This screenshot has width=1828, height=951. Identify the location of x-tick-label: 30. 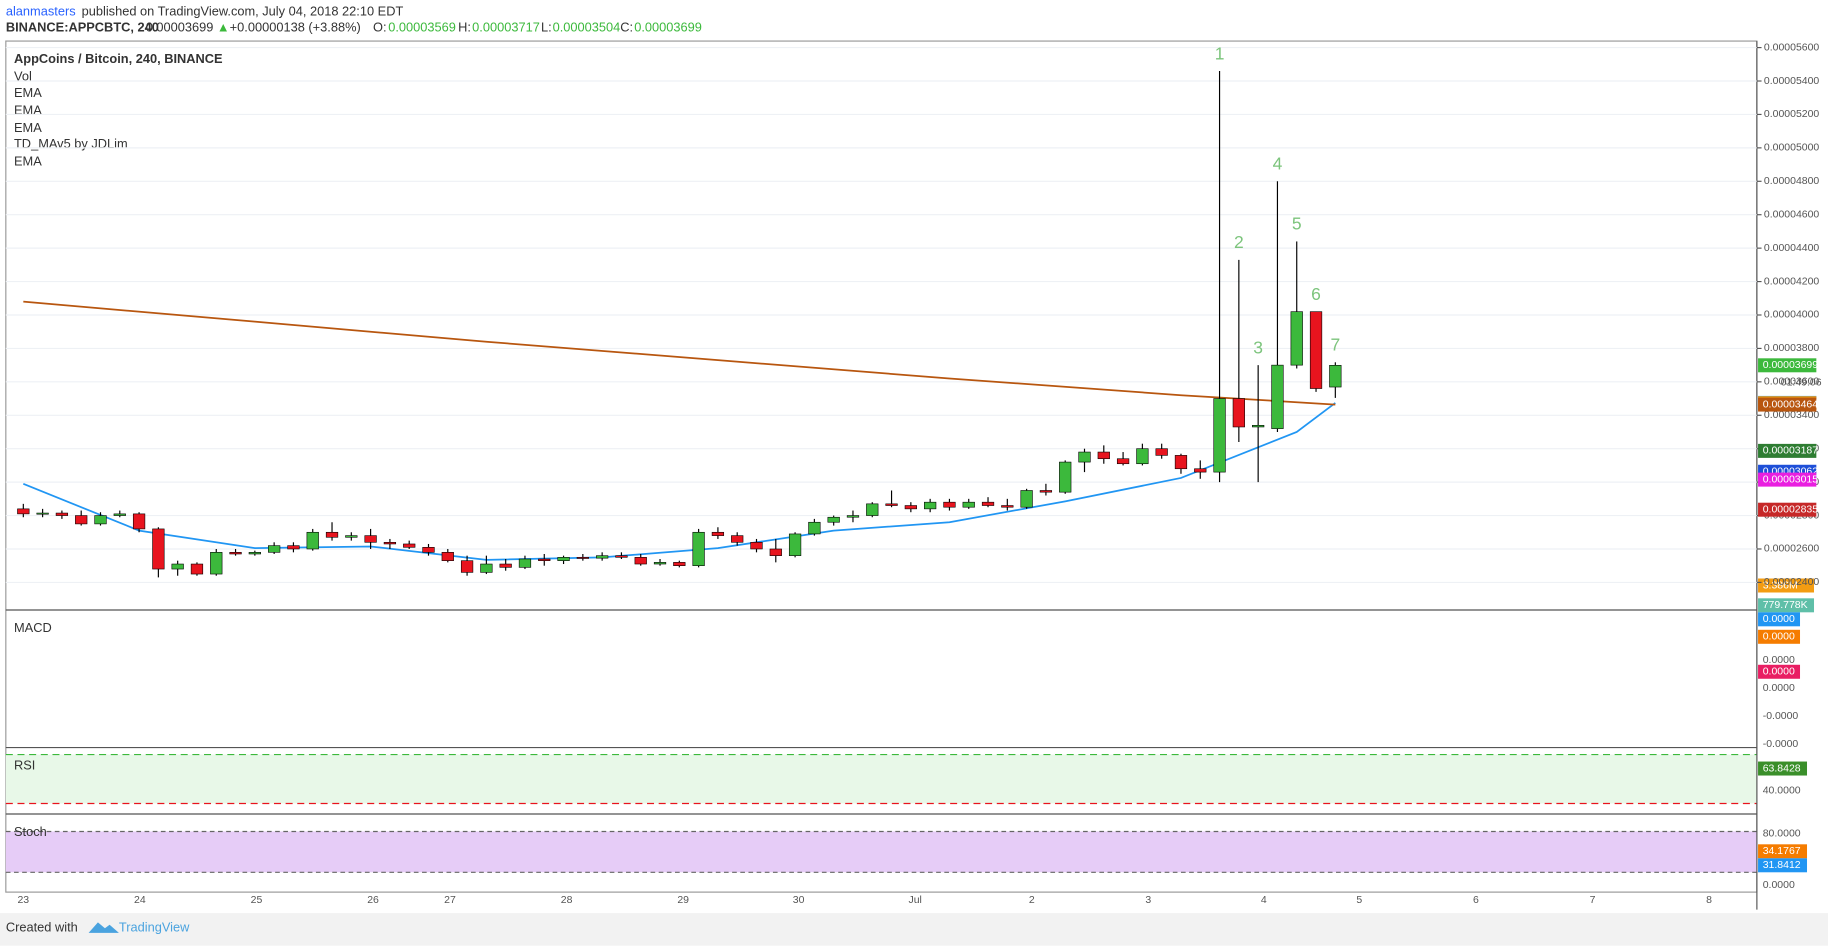
(799, 900).